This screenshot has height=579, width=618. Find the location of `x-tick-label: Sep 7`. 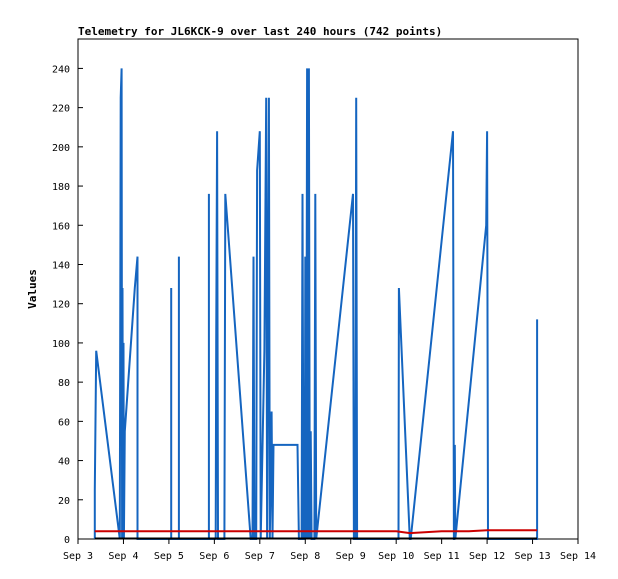

x-tick-label: Sep 7 is located at coordinates (260, 556).